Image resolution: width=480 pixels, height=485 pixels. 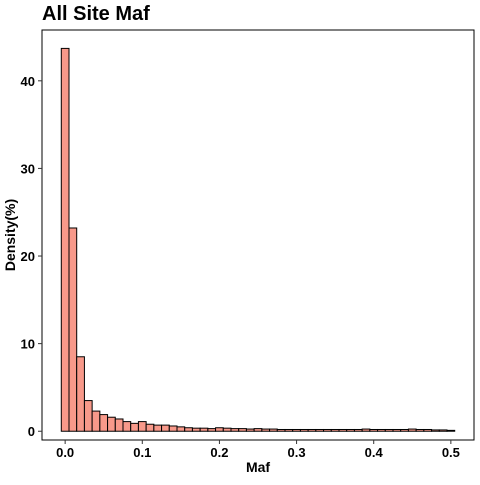 I want to click on x-tick-label: 0.5, so click(x=451, y=452).